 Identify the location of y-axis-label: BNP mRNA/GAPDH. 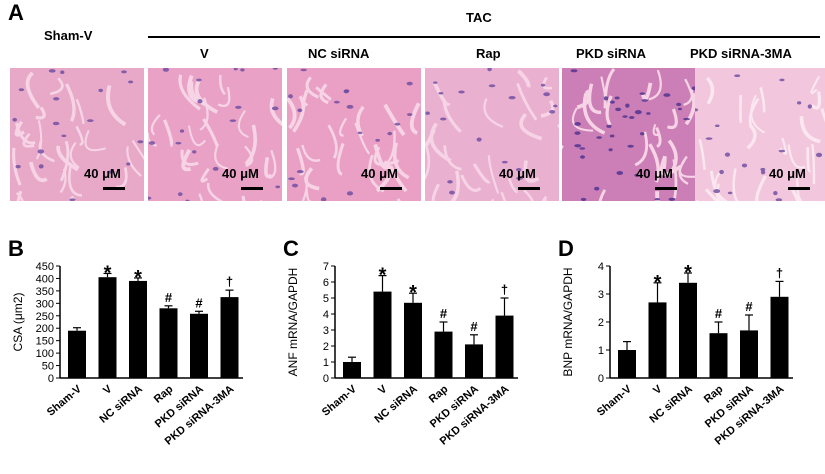
(568, 321).